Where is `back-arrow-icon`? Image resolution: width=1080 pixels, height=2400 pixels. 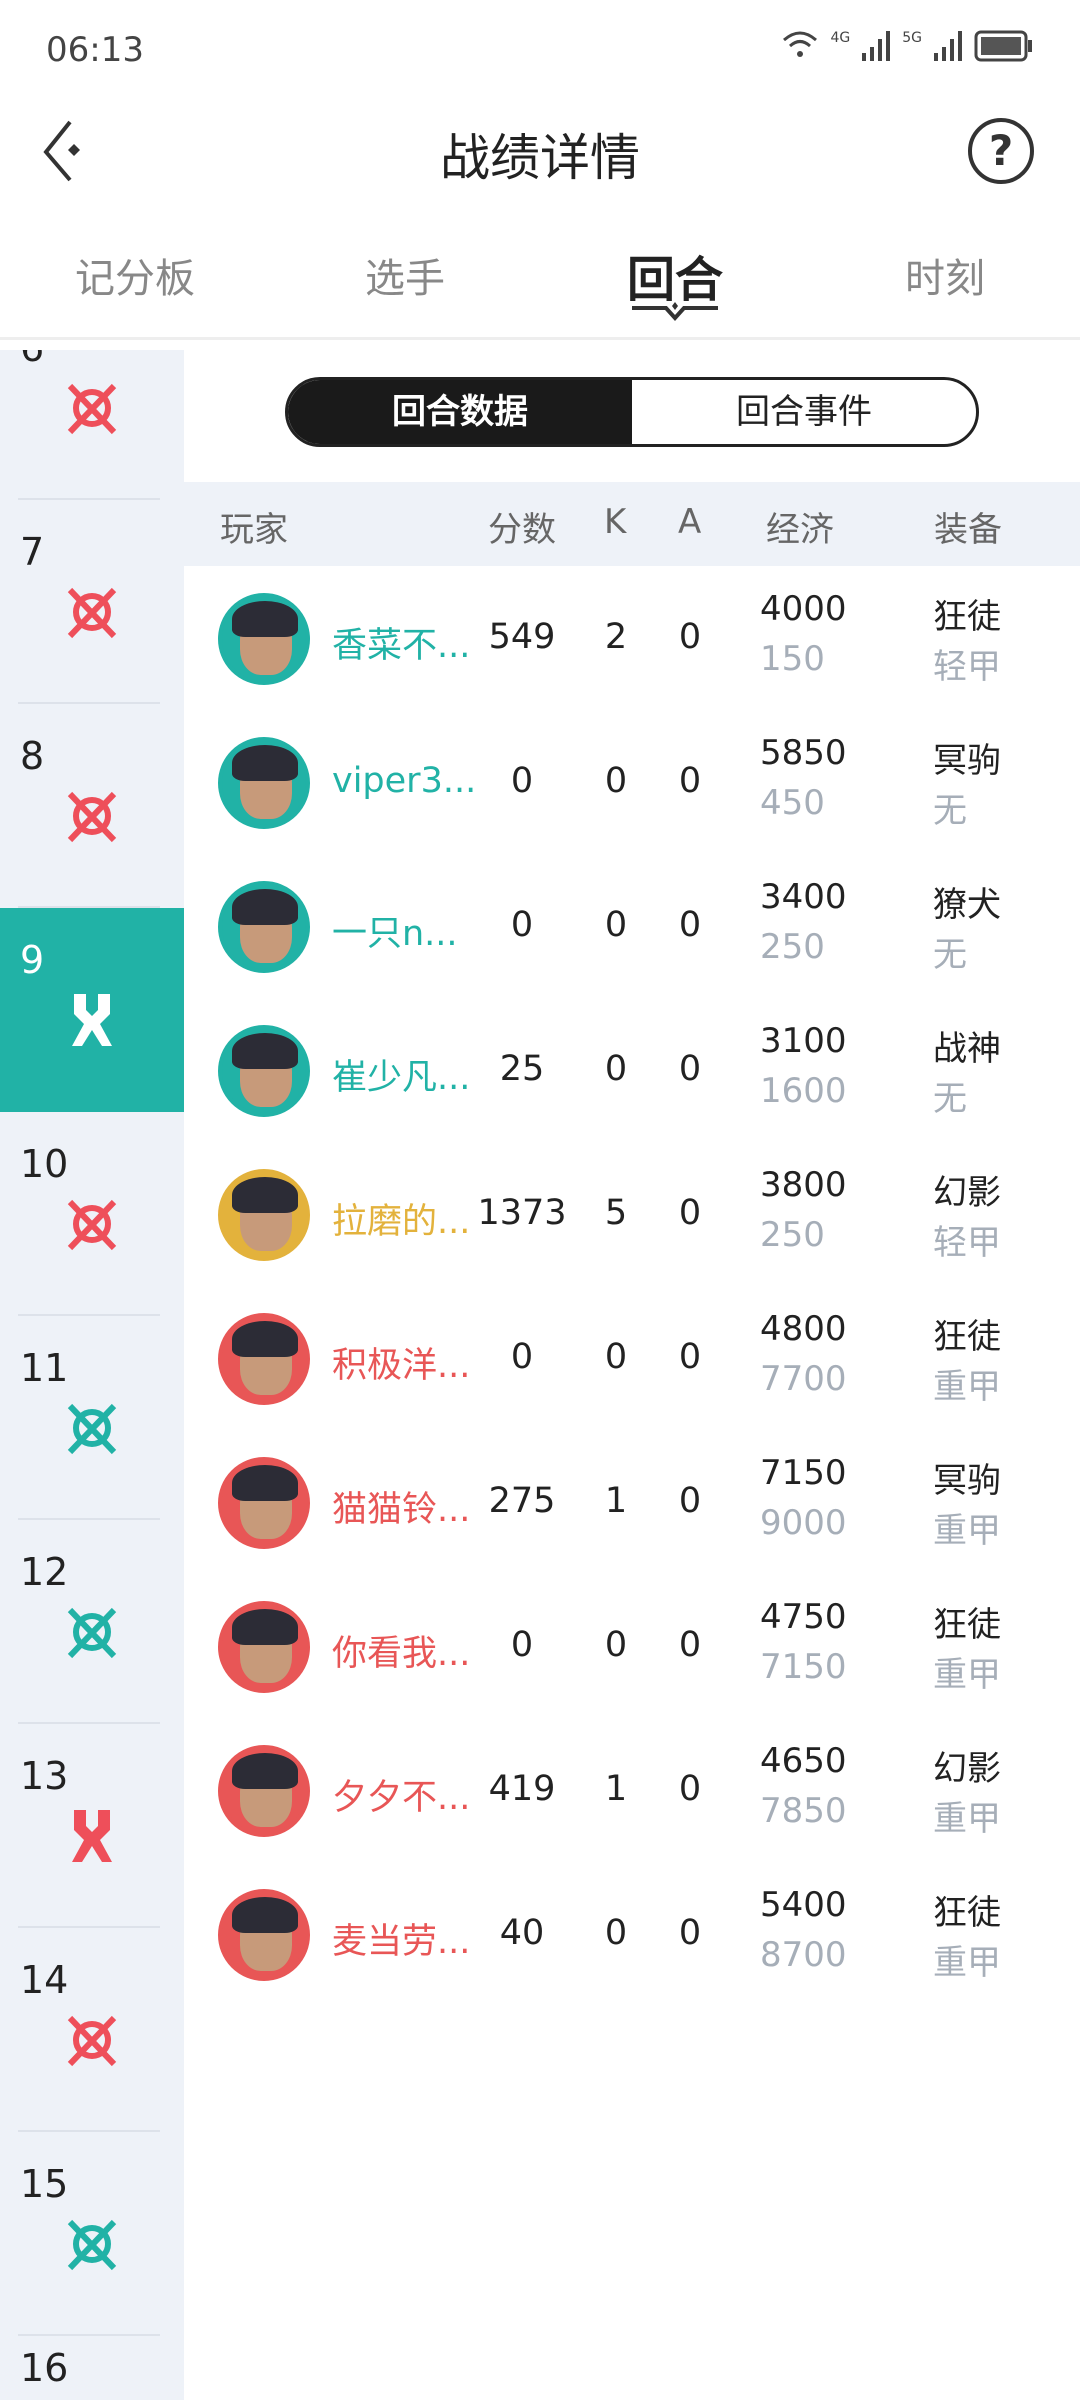
back-arrow-icon is located at coordinates (70, 150).